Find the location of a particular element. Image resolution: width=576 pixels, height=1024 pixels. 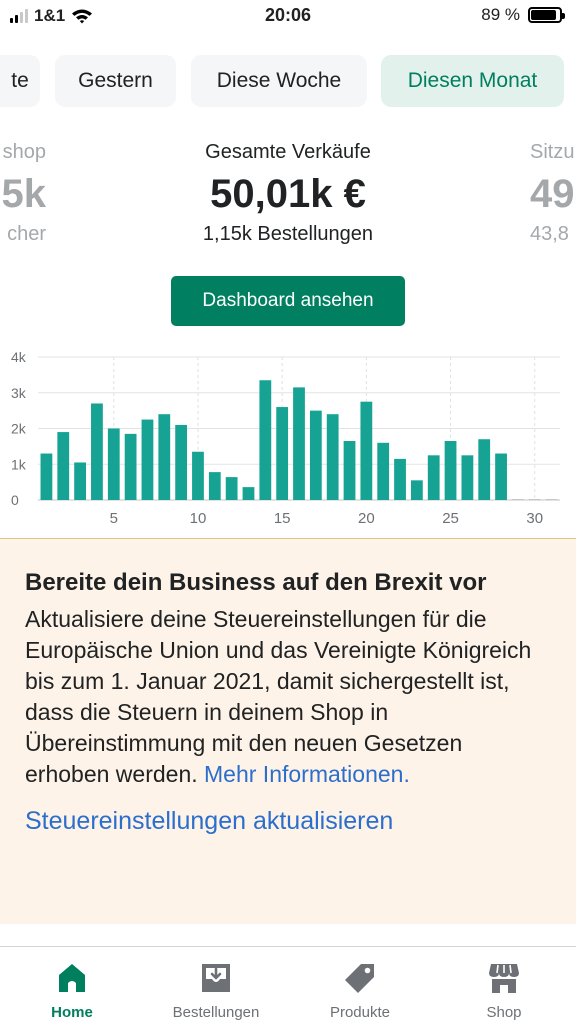

tab-label: te is located at coordinates (20, 80).